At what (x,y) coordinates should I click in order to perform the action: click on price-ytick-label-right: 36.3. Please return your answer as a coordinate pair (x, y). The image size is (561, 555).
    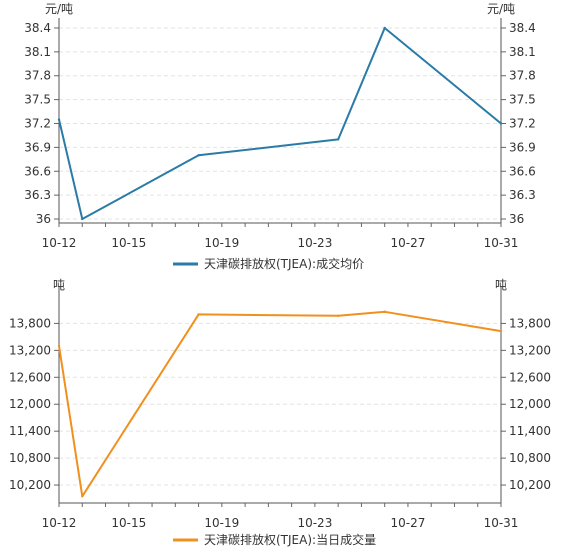
    Looking at the image, I should click on (522, 195).